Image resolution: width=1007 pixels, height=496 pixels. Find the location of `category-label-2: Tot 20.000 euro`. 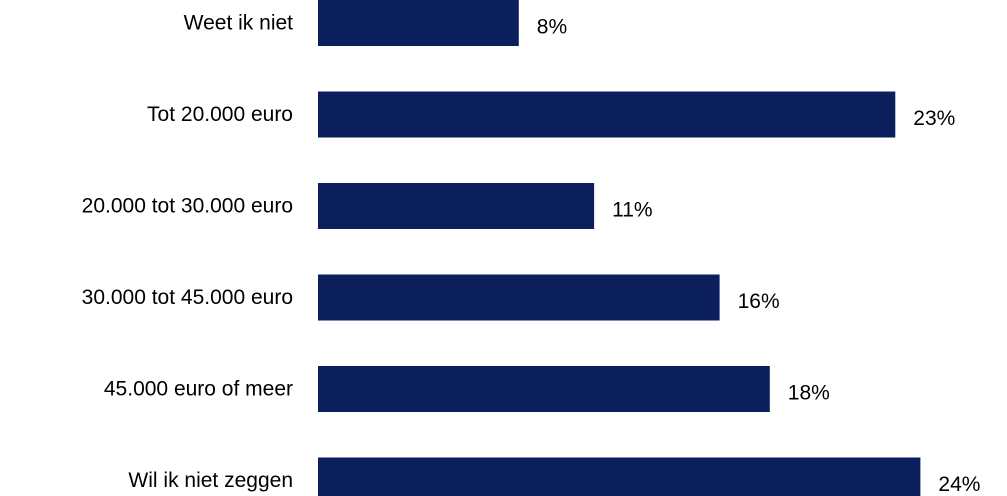

category-label-2: Tot 20.000 euro is located at coordinates (220, 114).